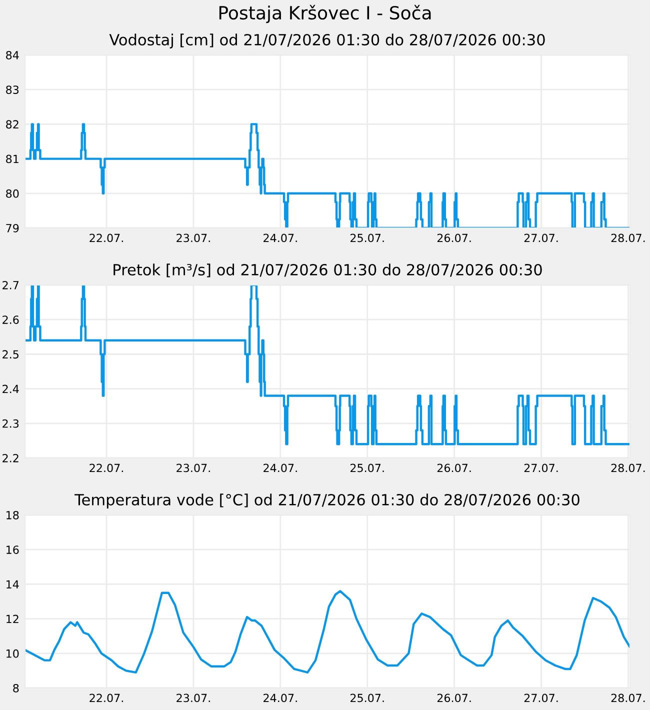 The height and width of the screenshot is (710, 650). What do you see at coordinates (325, 14) in the screenshot?
I see `chart-title: Postaja Kršovec I - Soča` at bounding box center [325, 14].